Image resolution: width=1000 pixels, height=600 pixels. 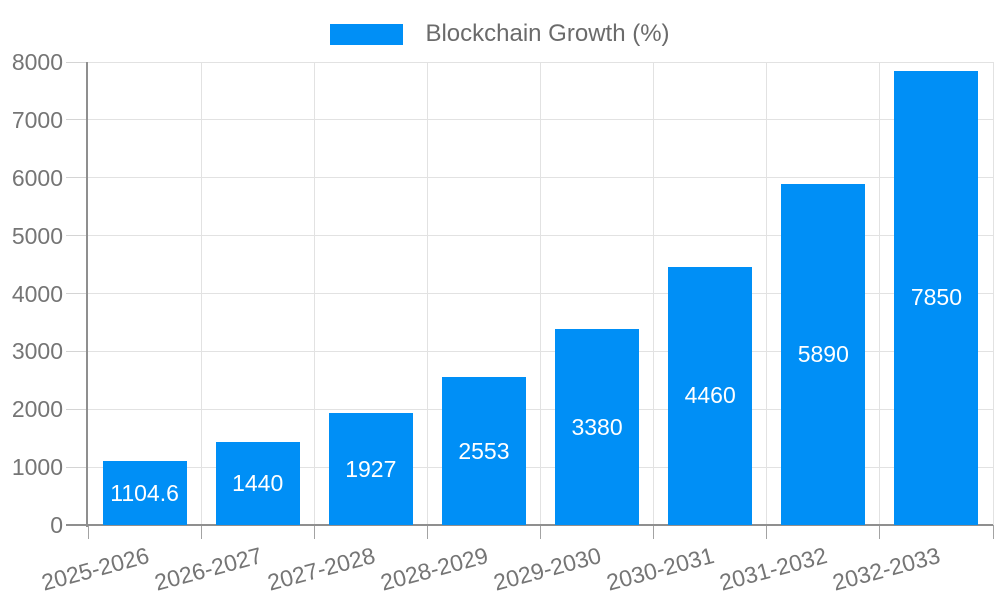 I want to click on bar: 3380, so click(x=597, y=427).